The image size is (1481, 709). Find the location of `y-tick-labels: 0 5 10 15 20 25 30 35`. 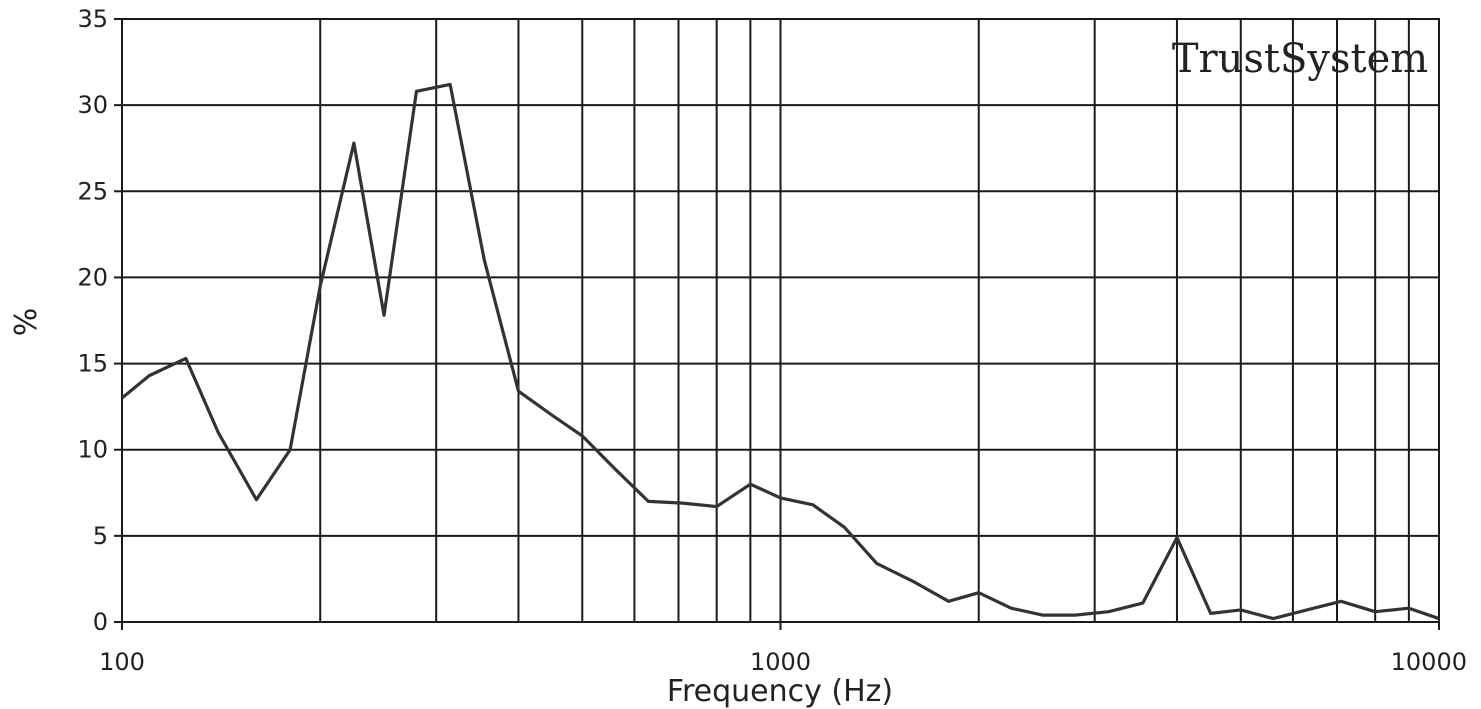

y-tick-labels: 0 5 10 15 20 25 30 35 is located at coordinates (92, 320).